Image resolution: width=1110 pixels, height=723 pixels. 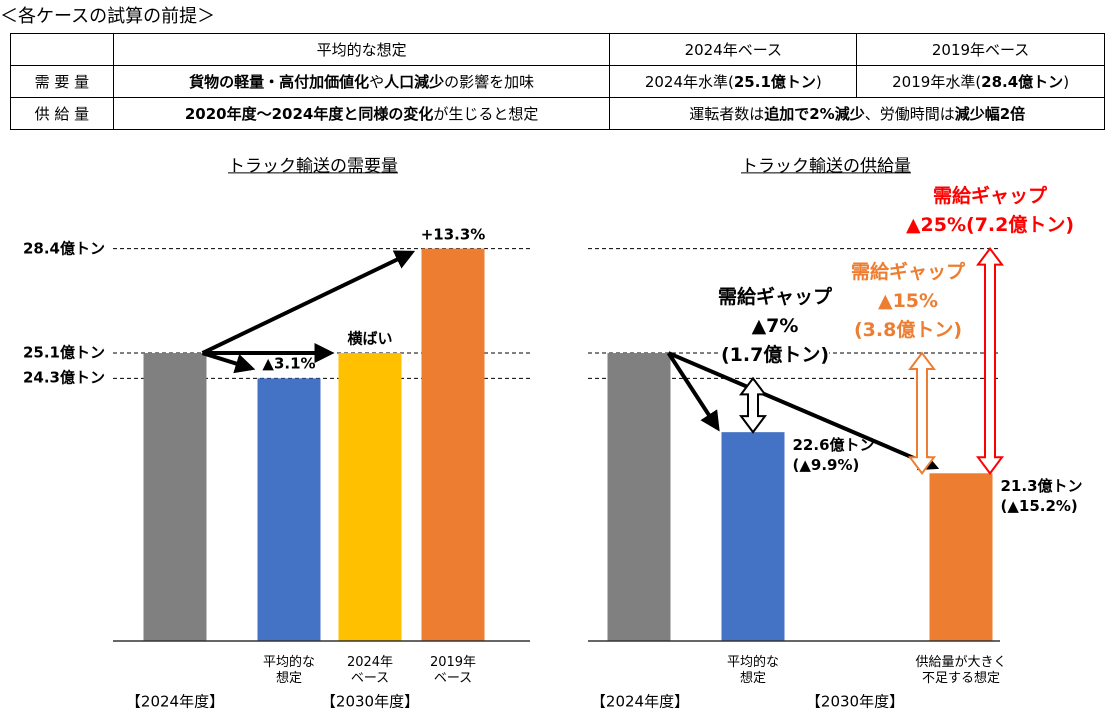 I want to click on y-tick-label: 28.4億トン, so click(x=63, y=248).